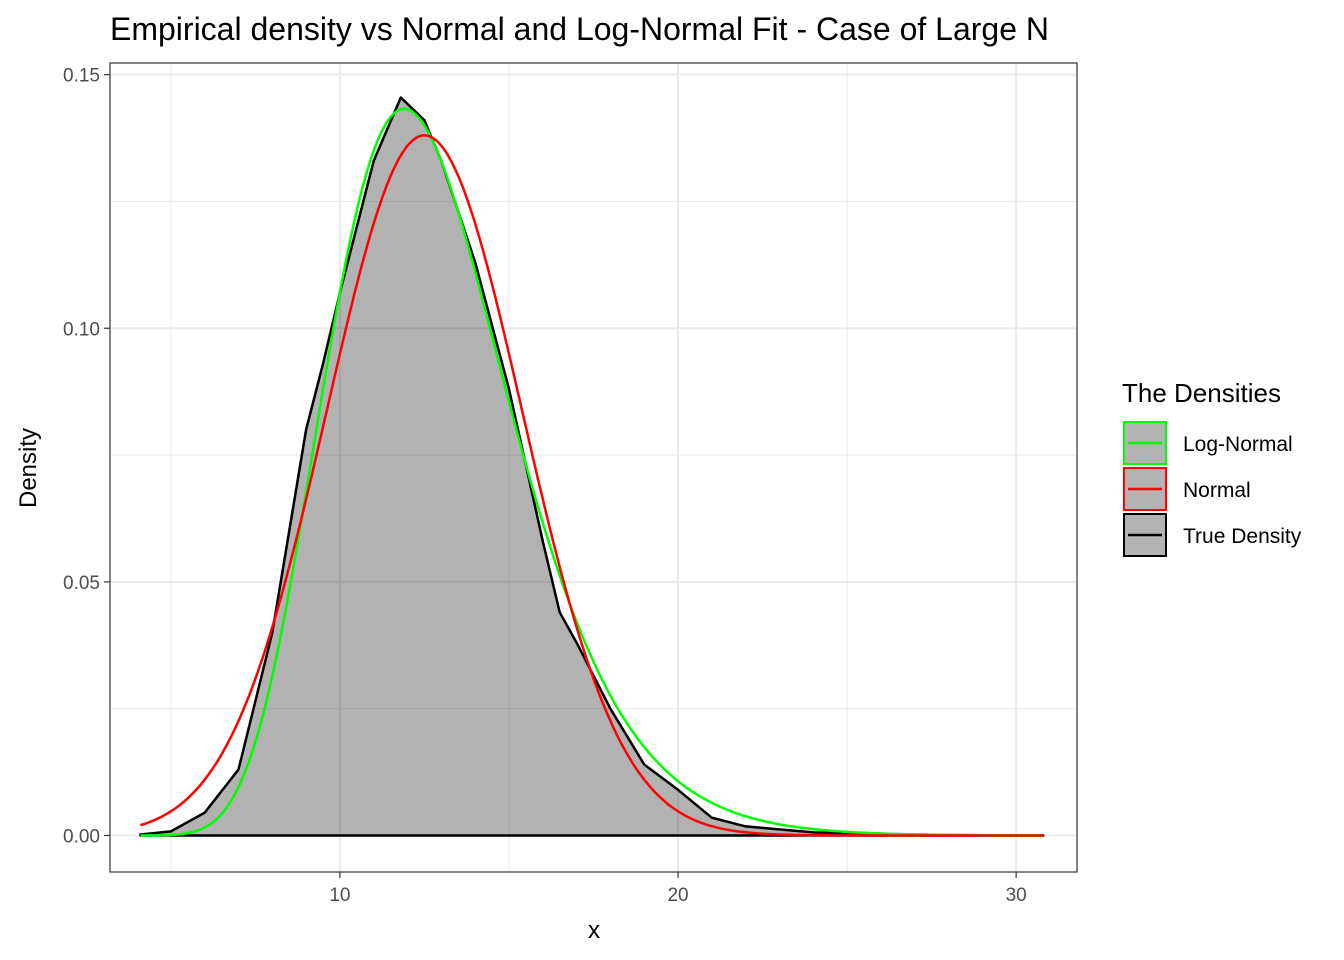 This screenshot has height=960, width=1344. I want to click on x-axis-label: x, so click(594, 930).